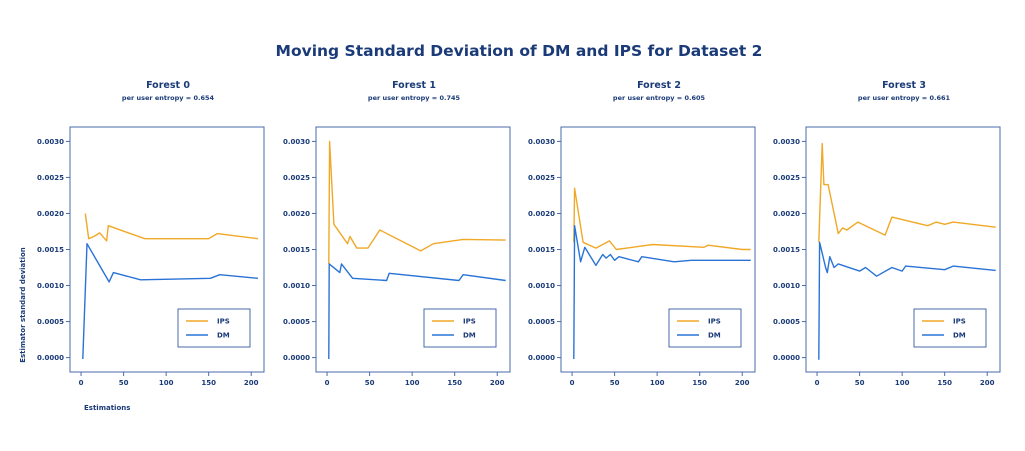 The image size is (1025, 451). I want to click on panel-title: Forest 1, so click(414, 85).